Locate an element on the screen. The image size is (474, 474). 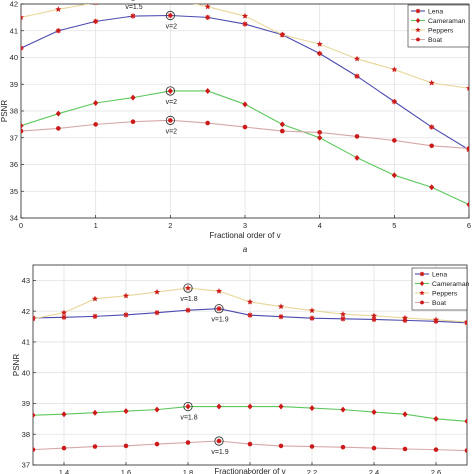
x-tick-label: 1.8 is located at coordinates (188, 471).